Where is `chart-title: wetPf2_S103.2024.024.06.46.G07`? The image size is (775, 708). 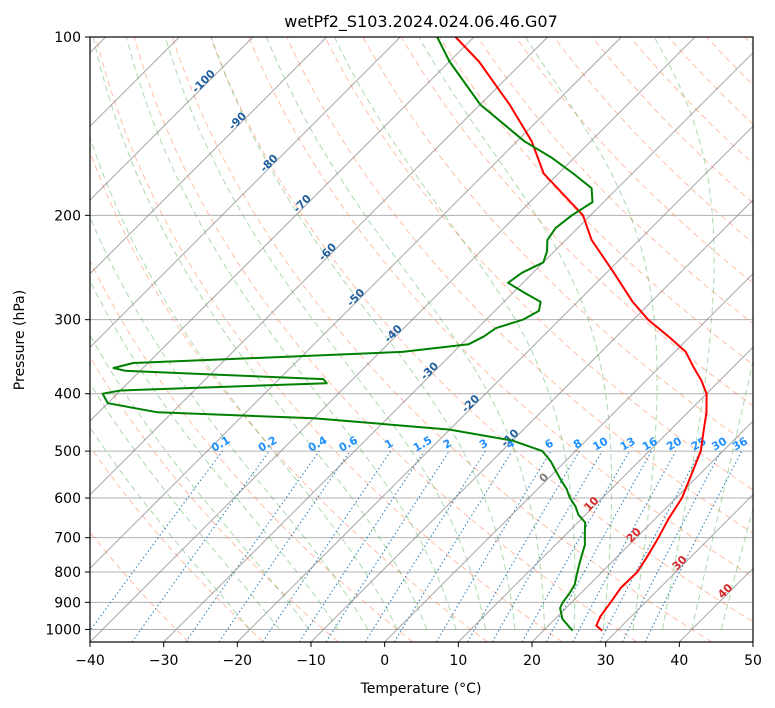
chart-title: wetPf2_S103.2024.024.06.46.G07 is located at coordinates (421, 22).